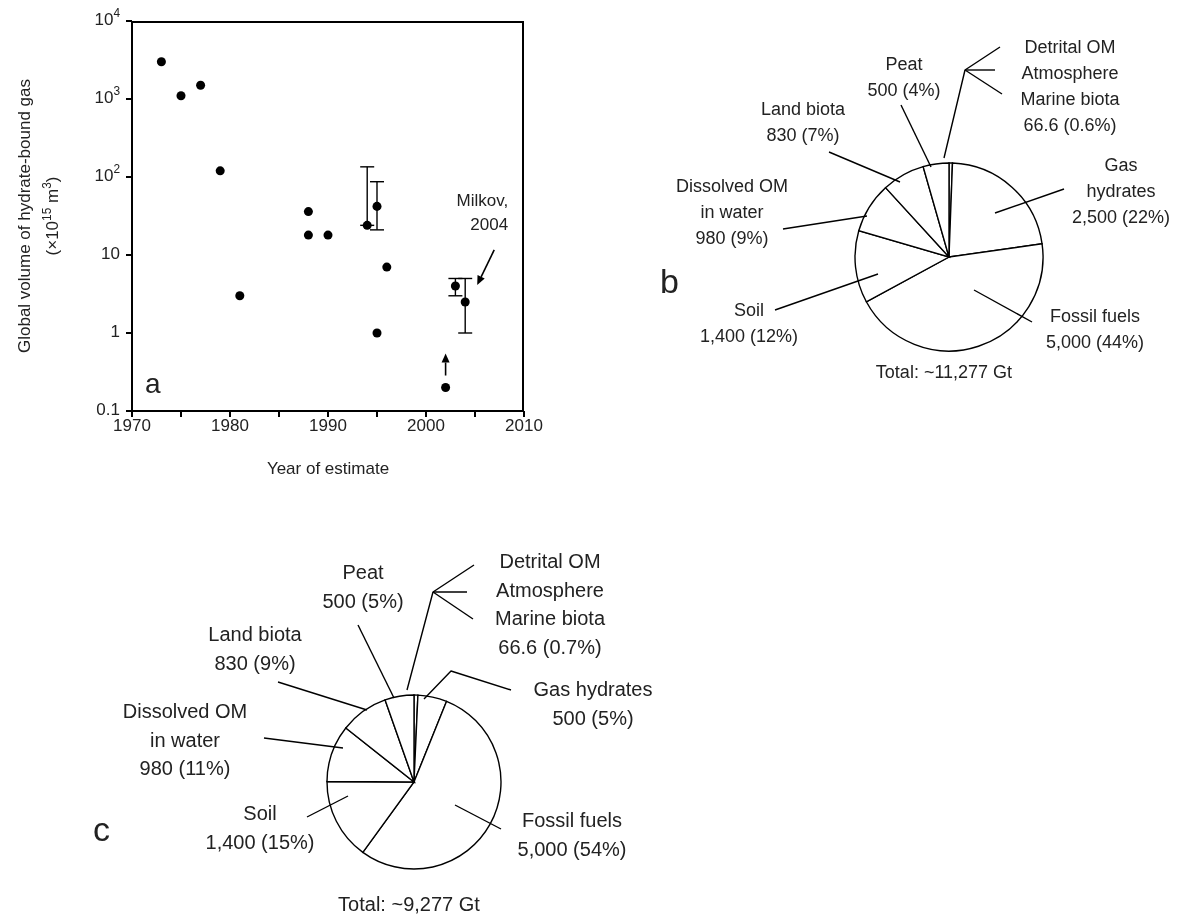 The width and height of the screenshot is (1189, 916). I want to click on annotation: a, so click(153, 384).